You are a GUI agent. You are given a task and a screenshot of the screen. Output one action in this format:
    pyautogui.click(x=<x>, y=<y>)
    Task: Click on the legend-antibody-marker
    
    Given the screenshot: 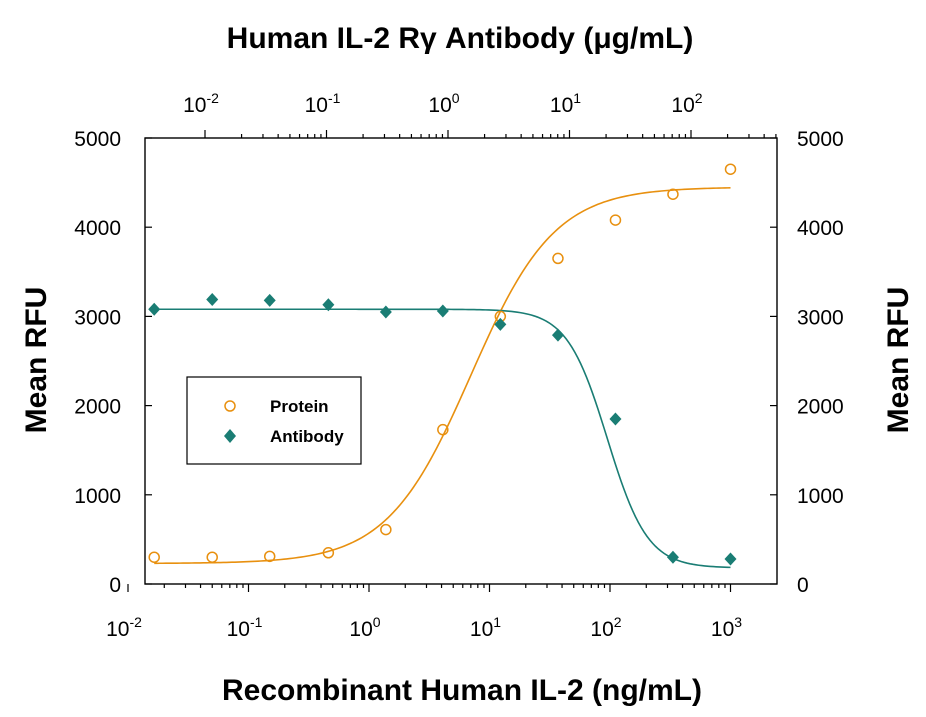 What is the action you would take?
    pyautogui.click(x=230, y=436)
    